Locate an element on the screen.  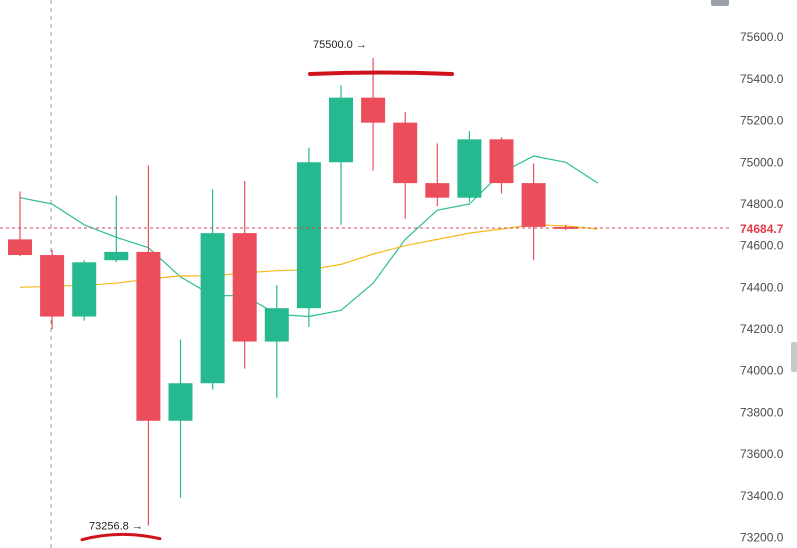
scroll-handle is located at coordinates (794, 357).